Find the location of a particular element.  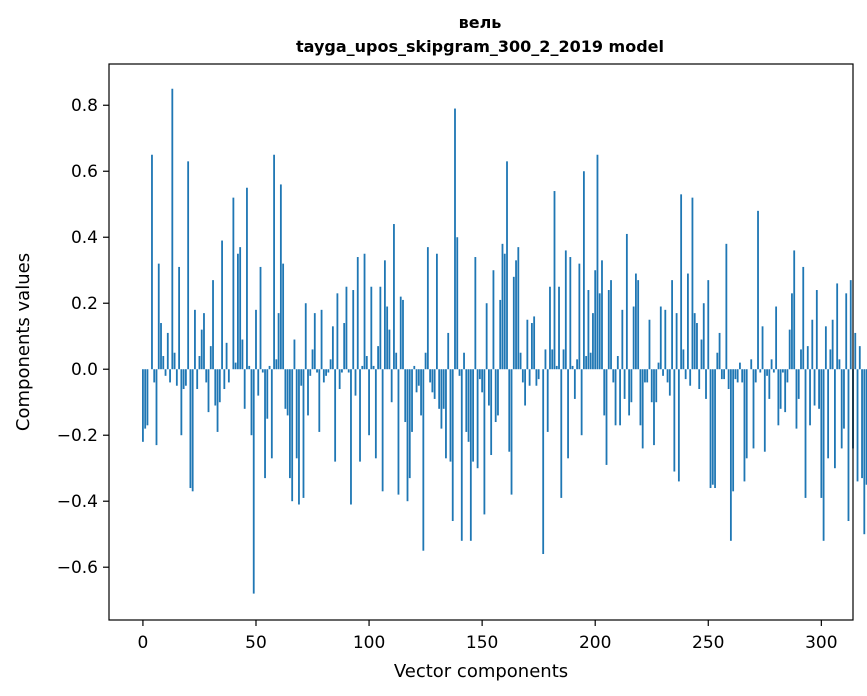

x-tick-label: 300 is located at coordinates (821, 643).